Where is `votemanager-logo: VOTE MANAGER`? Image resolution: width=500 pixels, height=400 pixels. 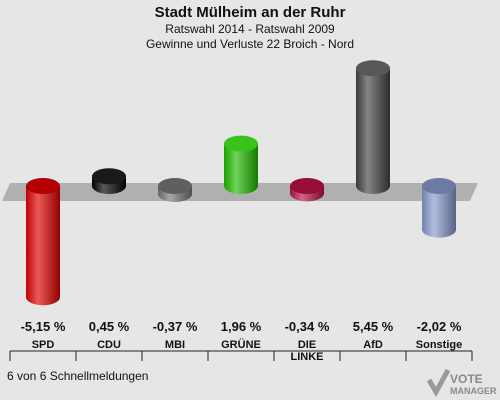
votemanager-logo: VOTE MANAGER is located at coordinates (461, 383).